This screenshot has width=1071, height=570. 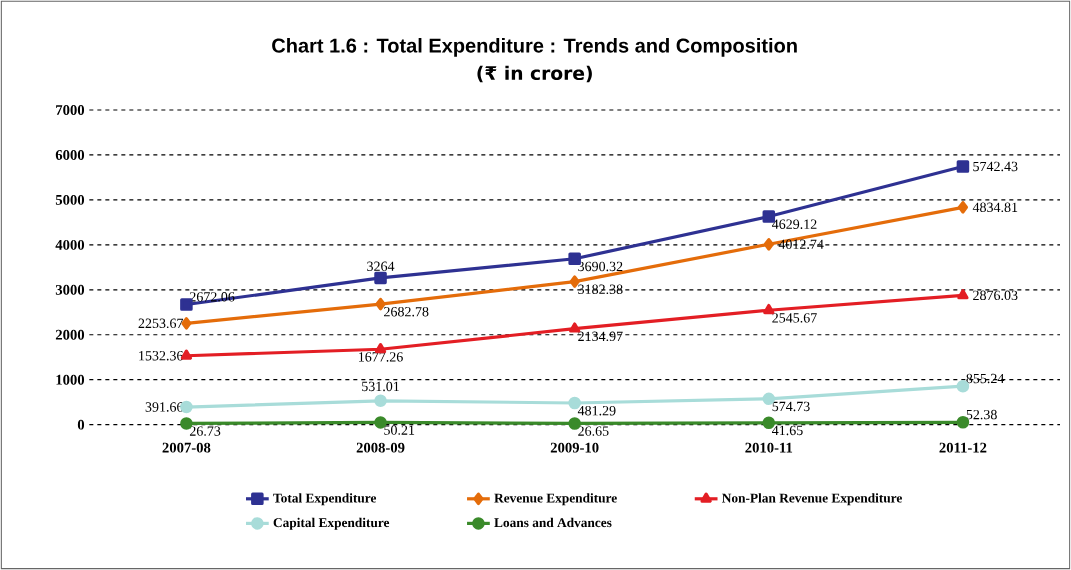 I want to click on data-label: 574.73, so click(x=791, y=406).